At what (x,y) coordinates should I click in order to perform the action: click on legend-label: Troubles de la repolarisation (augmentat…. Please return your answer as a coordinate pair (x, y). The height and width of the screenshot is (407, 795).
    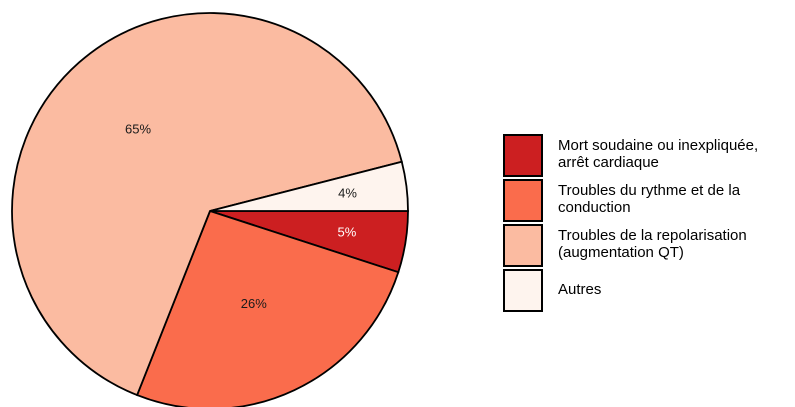
    Looking at the image, I should click on (652, 244).